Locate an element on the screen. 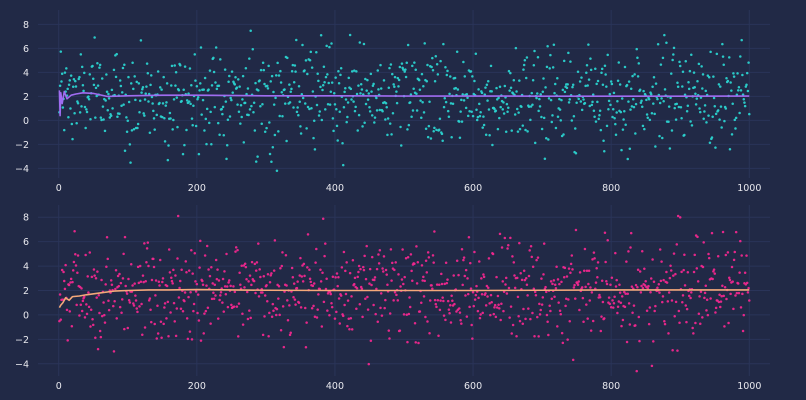 This screenshot has height=400, width=806. x-tick-label: 800 is located at coordinates (611, 188).